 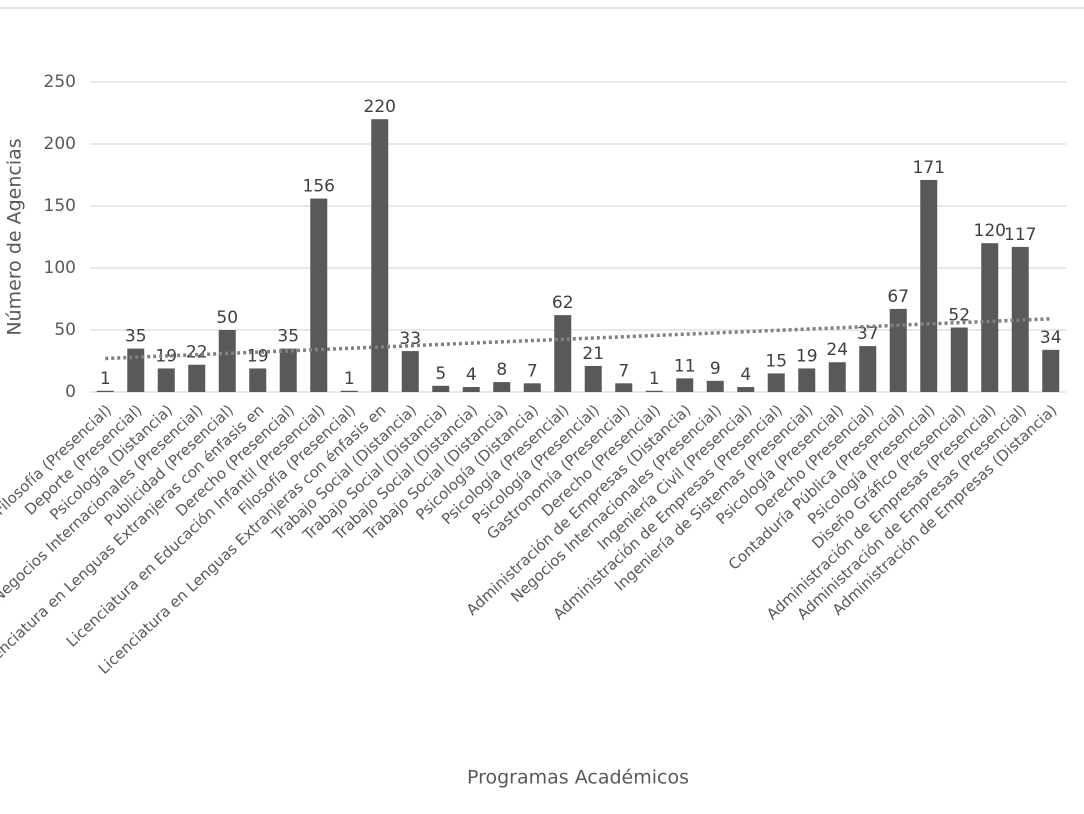 I want to click on value-label: 120, so click(x=990, y=231).